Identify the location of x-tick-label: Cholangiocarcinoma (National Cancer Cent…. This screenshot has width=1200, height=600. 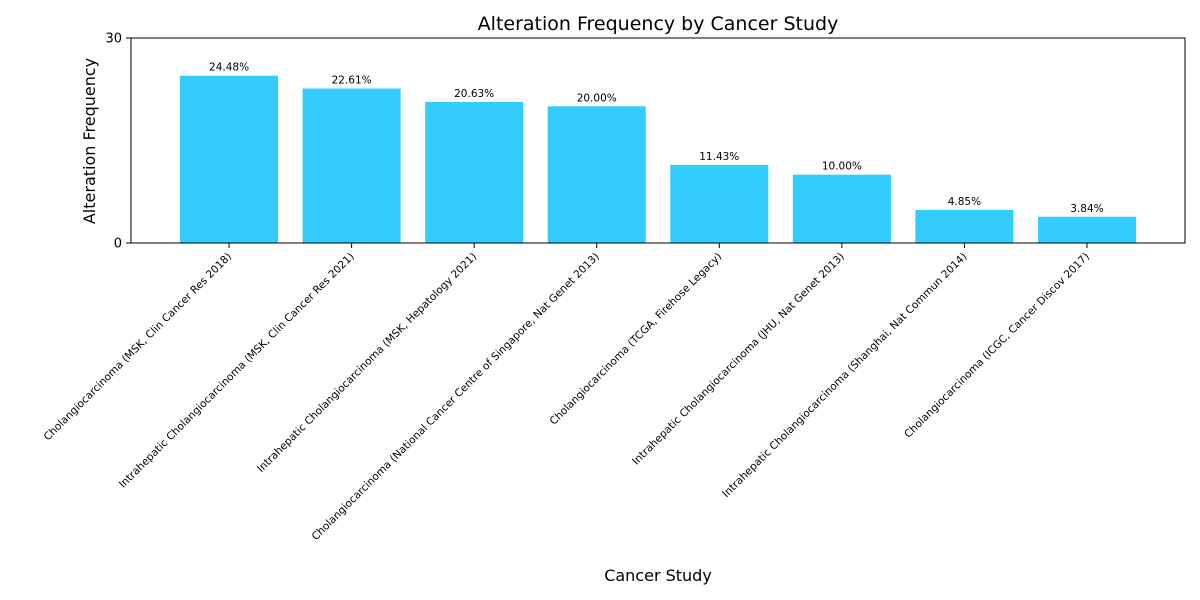
(456, 397).